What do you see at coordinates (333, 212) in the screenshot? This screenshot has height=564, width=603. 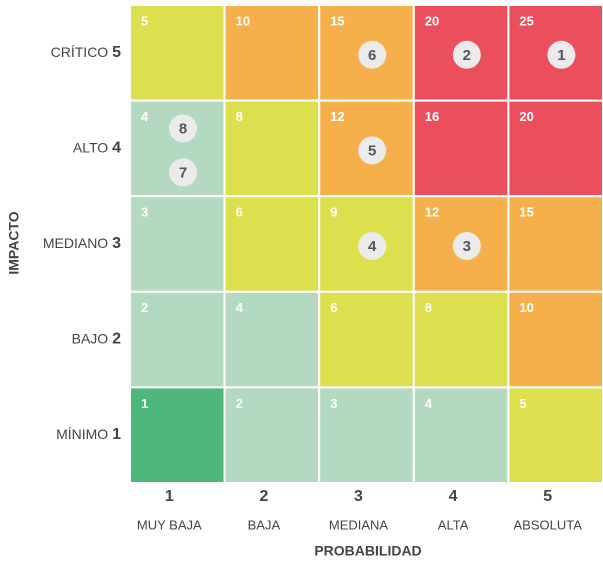 I see `cell-score: 9` at bounding box center [333, 212].